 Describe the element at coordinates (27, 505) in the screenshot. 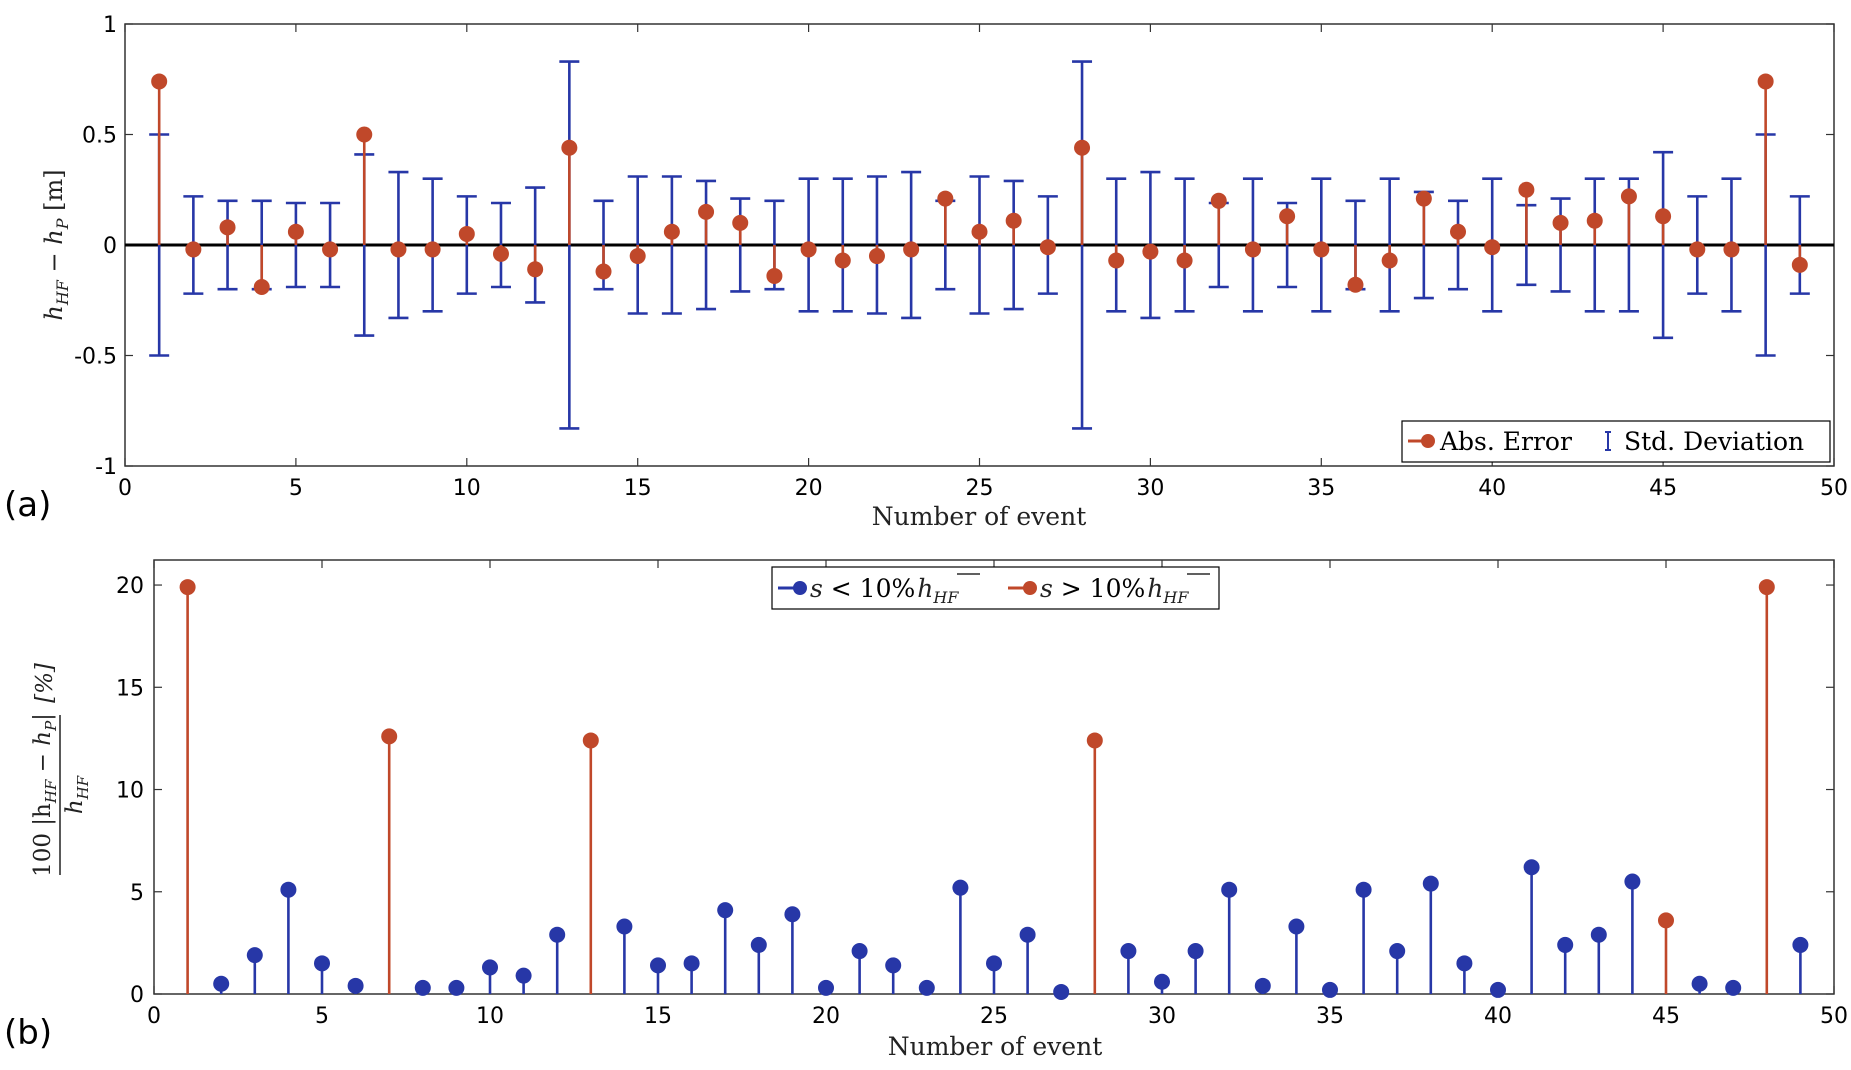

I see `panel-label-a: (a)` at that location.